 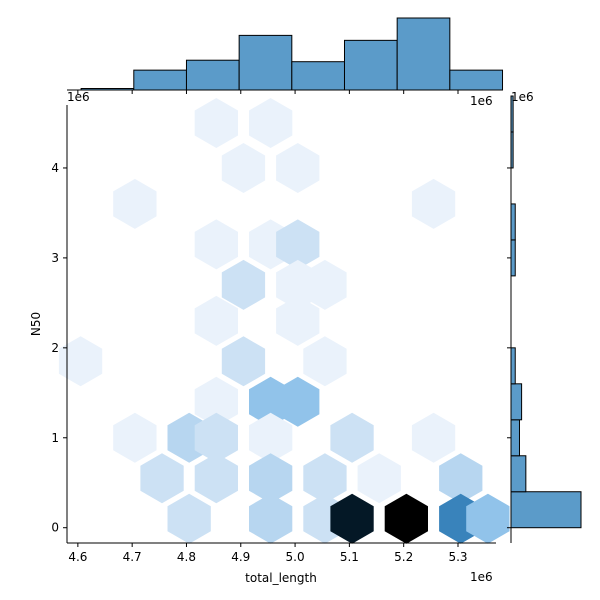 What do you see at coordinates (55, 258) in the screenshot?
I see `y-tick-label: 3` at bounding box center [55, 258].